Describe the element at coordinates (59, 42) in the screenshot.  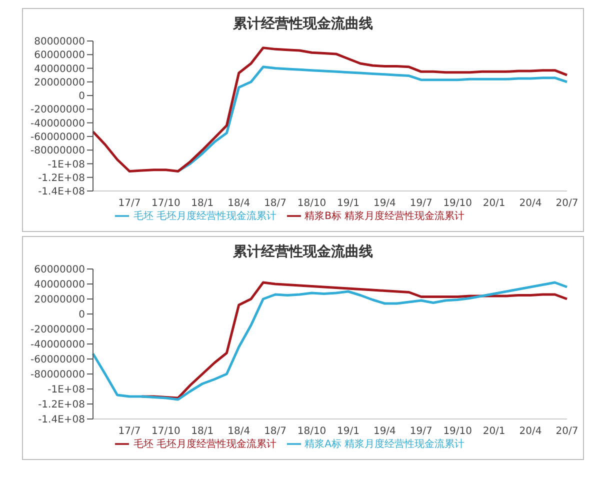
I see `y-tick-label: 80000000` at that location.